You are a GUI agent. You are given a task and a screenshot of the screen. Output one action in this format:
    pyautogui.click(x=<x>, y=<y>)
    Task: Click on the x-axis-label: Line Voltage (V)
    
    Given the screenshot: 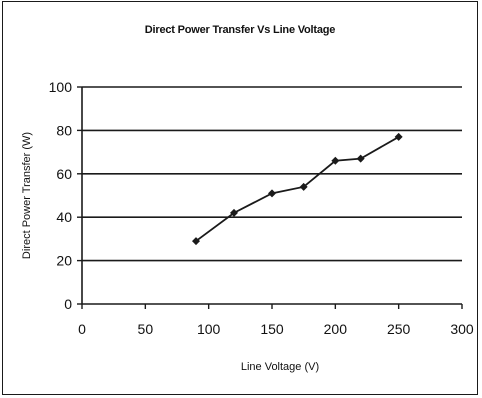 What is the action you would take?
    pyautogui.click(x=280, y=367)
    